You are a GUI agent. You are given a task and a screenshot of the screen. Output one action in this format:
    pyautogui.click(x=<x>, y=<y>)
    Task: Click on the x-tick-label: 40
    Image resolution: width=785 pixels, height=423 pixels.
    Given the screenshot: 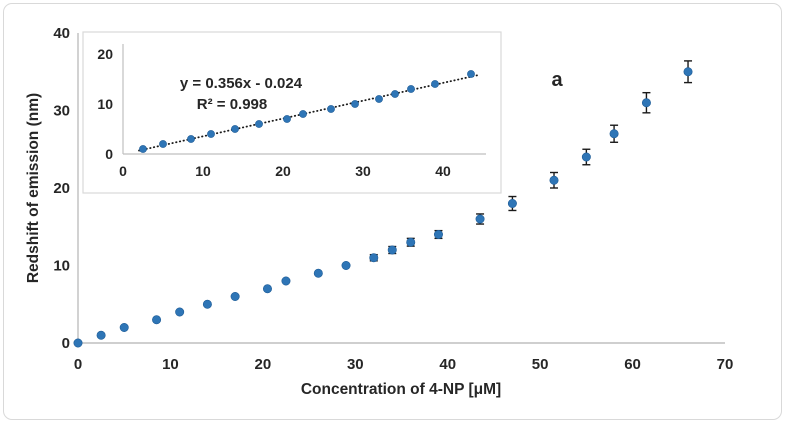 What is the action you would take?
    pyautogui.click(x=447, y=364)
    